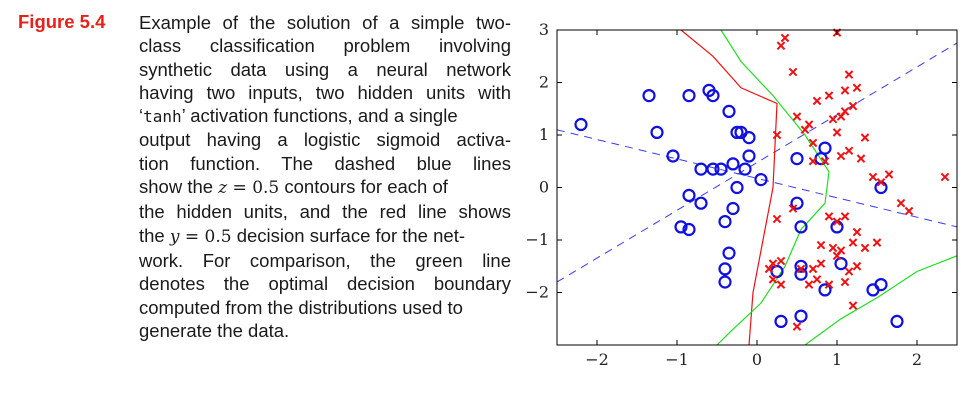 The width and height of the screenshot is (979, 405). I want to click on x-tick-label: 2, so click(917, 359).